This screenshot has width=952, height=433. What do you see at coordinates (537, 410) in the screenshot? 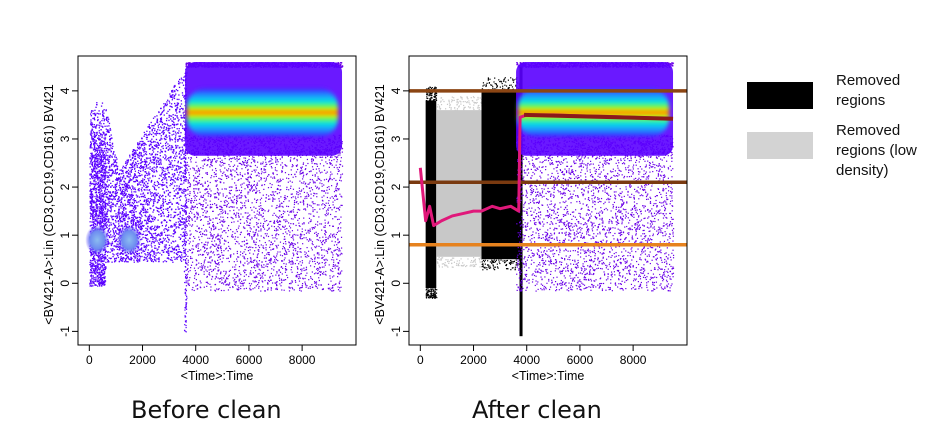
I see `caption-after-clean: After clean` at bounding box center [537, 410].